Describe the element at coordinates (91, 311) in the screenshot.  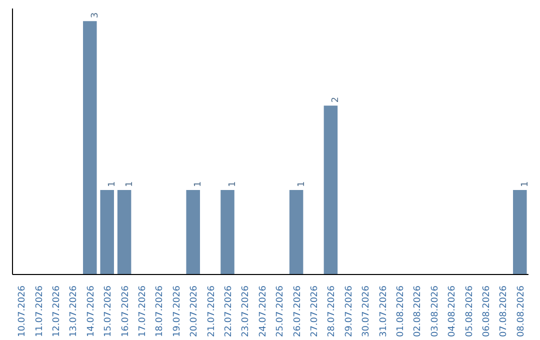
I see `x-tick-label: 14.07.2026` at that location.